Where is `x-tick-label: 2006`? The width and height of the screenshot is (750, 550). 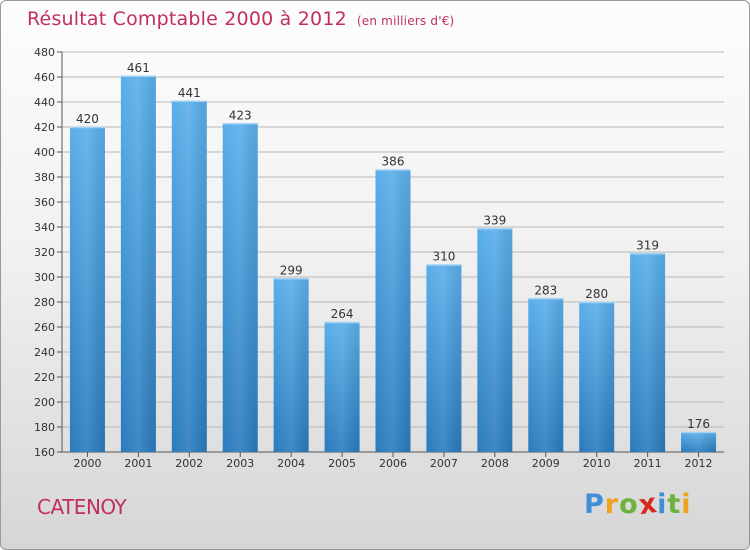
x-tick-label: 2006 is located at coordinates (393, 463).